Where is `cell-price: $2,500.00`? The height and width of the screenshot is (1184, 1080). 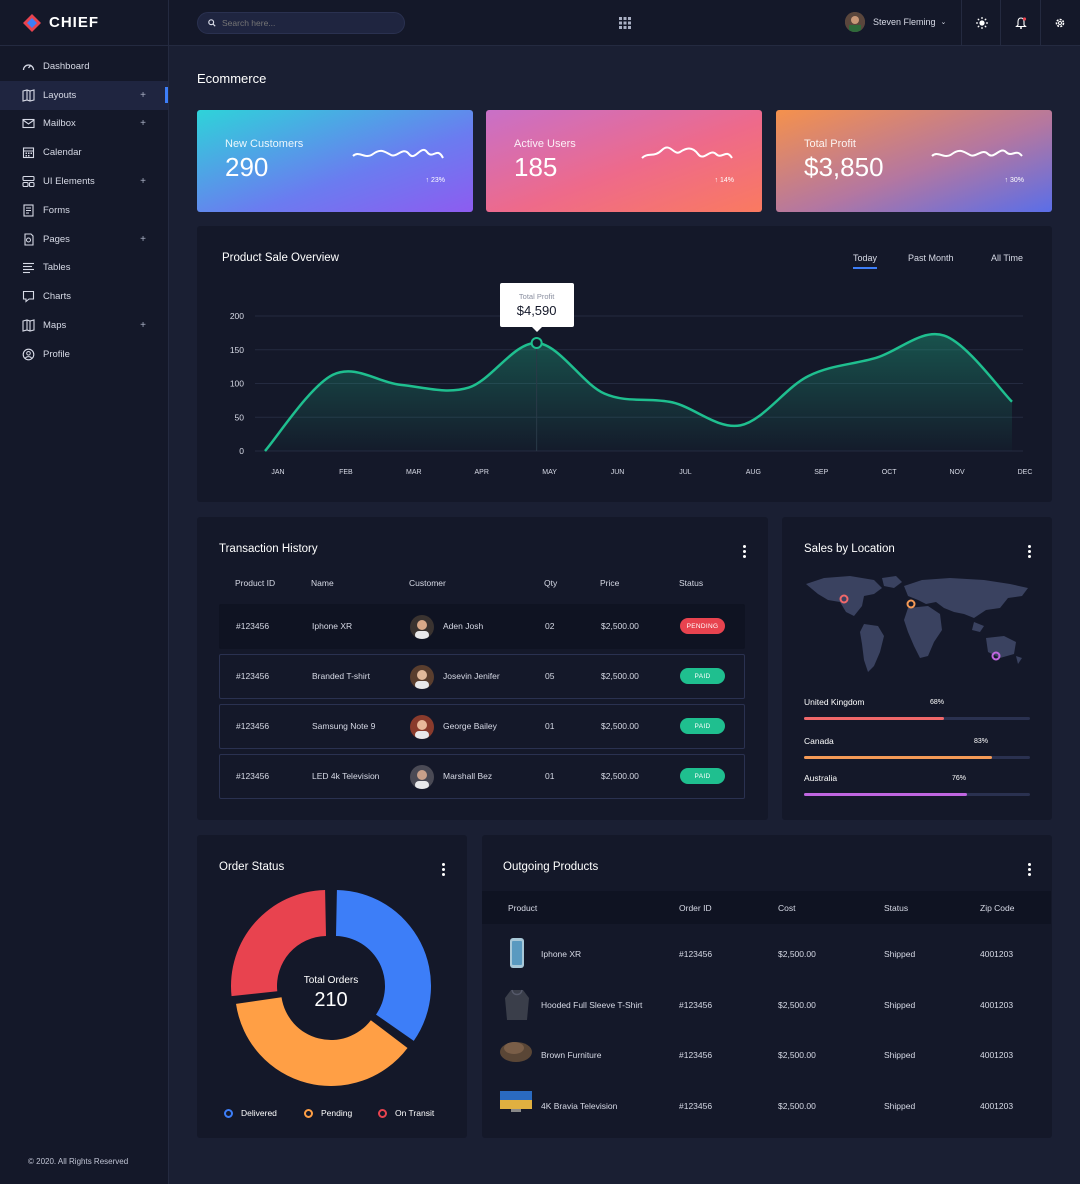
cell-price: $2,500.00 is located at coordinates (620, 776).